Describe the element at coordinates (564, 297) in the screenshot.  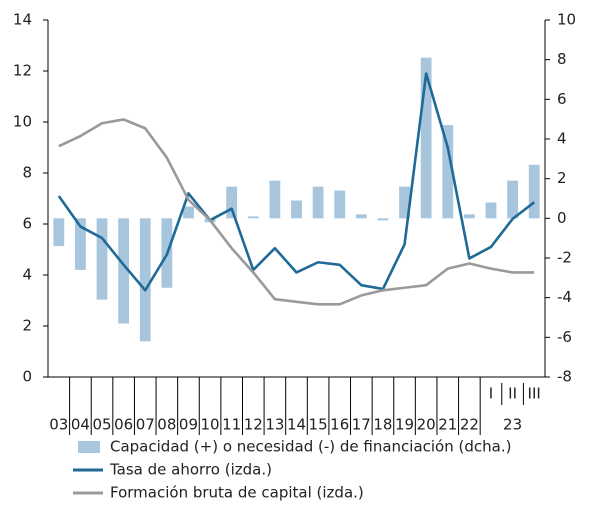
I see `y2-tick-label: -4` at that location.